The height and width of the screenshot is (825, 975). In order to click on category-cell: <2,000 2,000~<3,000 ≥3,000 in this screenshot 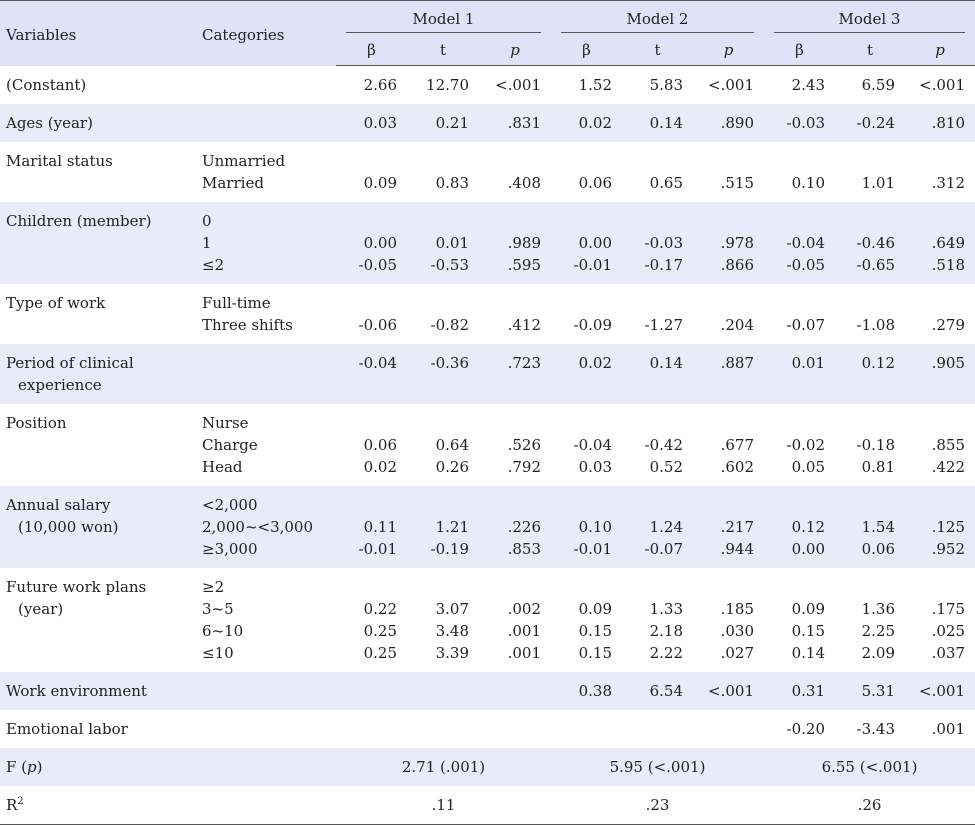, I will do `click(266, 527)`.